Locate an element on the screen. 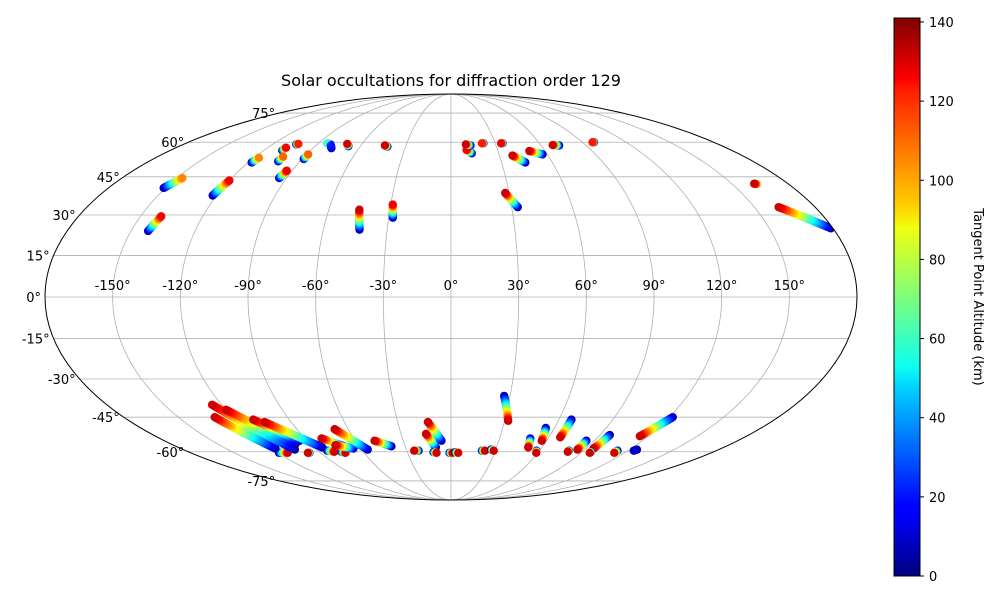  lon-tick-label: 120° is located at coordinates (721, 286).